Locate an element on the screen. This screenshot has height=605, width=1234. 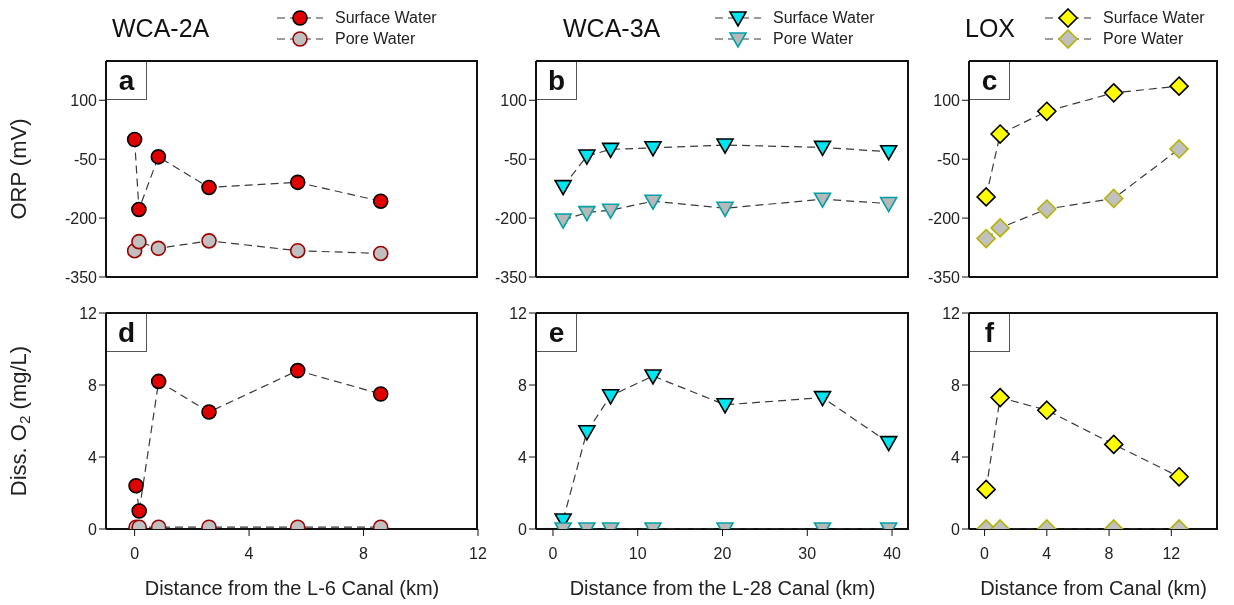
x-tick-label: 10 is located at coordinates (637, 554).